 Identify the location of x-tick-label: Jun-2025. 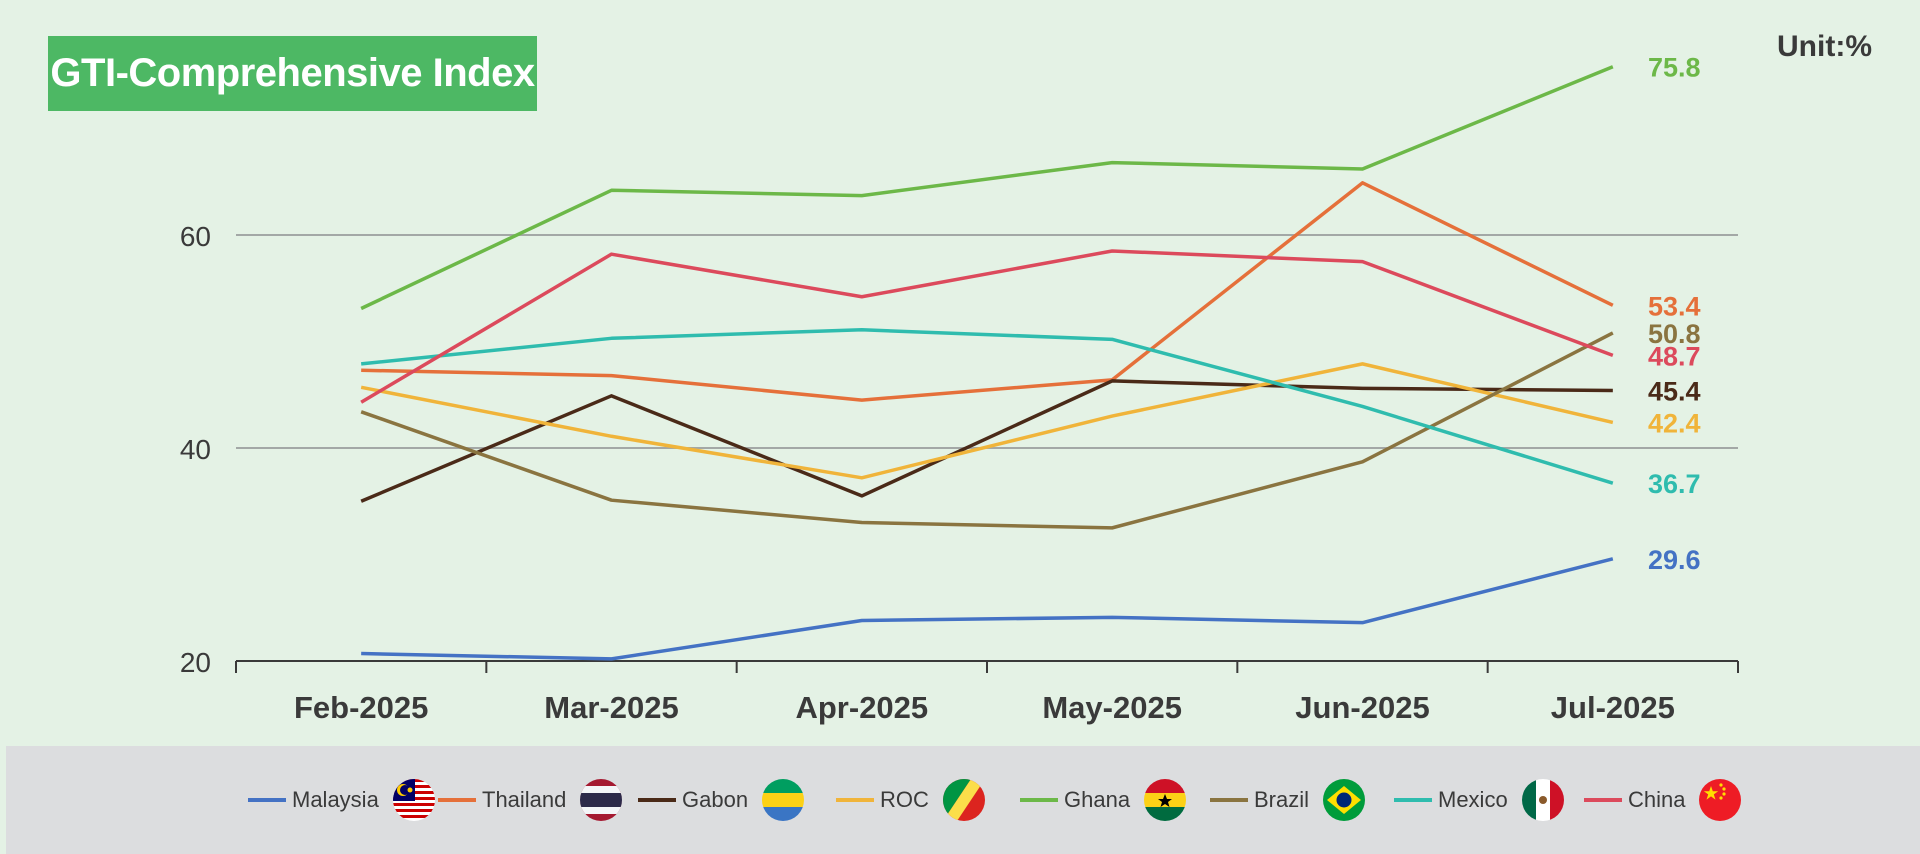
(1362, 707).